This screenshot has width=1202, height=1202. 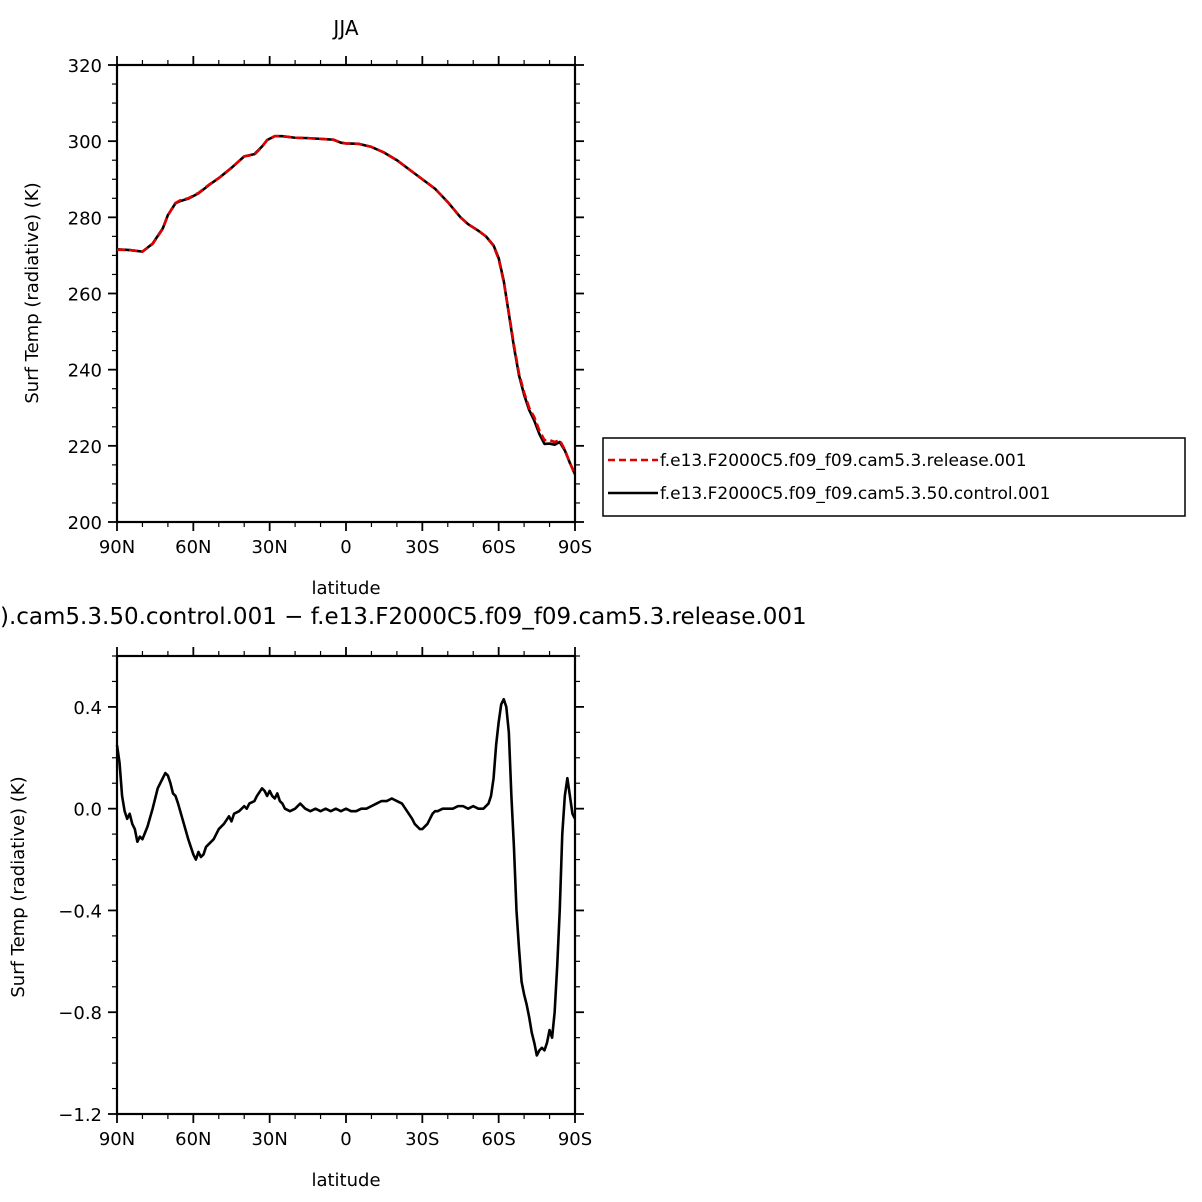 What do you see at coordinates (85, 66) in the screenshot?
I see `y-tick-label: 320` at bounding box center [85, 66].